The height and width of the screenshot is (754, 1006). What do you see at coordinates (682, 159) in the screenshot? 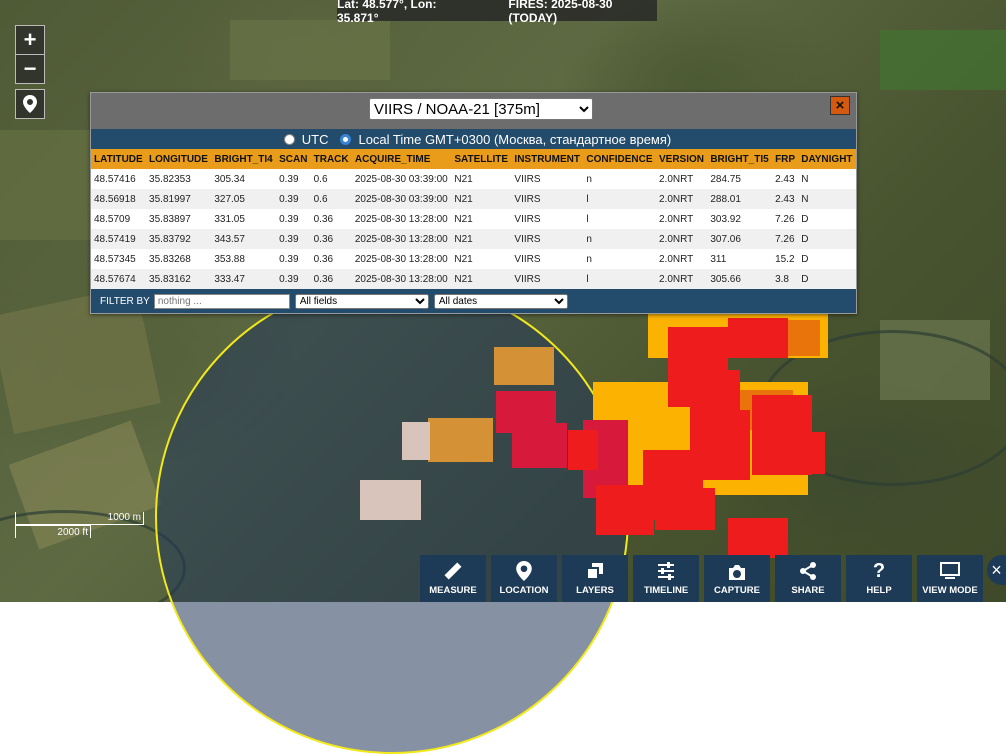
I see `column-header: VERSION` at bounding box center [682, 159].